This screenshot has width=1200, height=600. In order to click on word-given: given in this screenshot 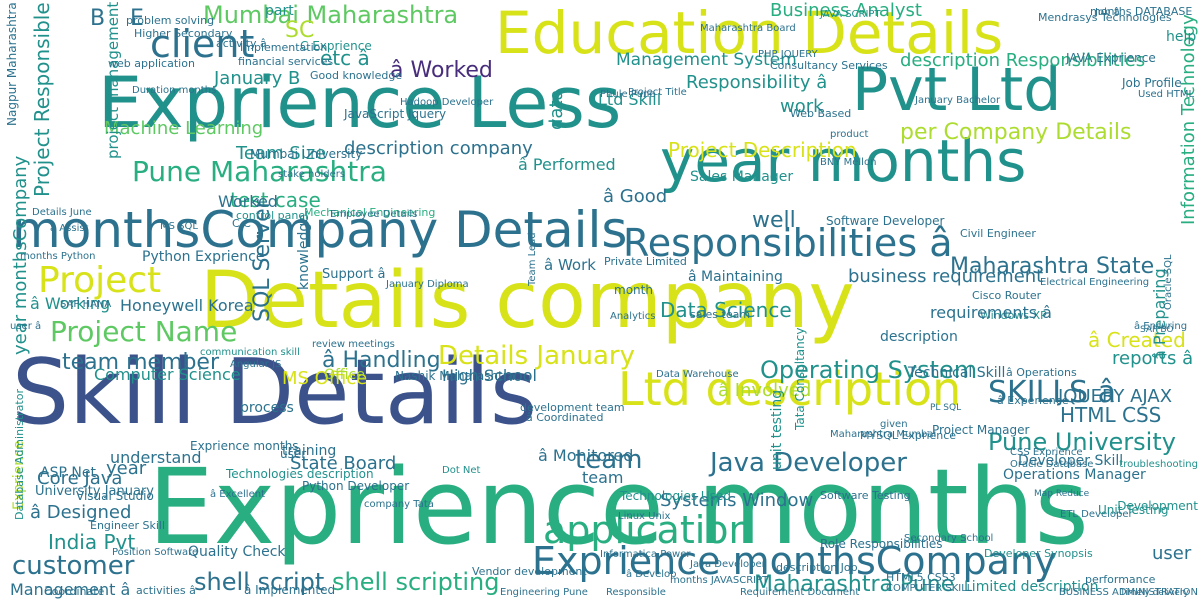, I will do `click(894, 424)`.